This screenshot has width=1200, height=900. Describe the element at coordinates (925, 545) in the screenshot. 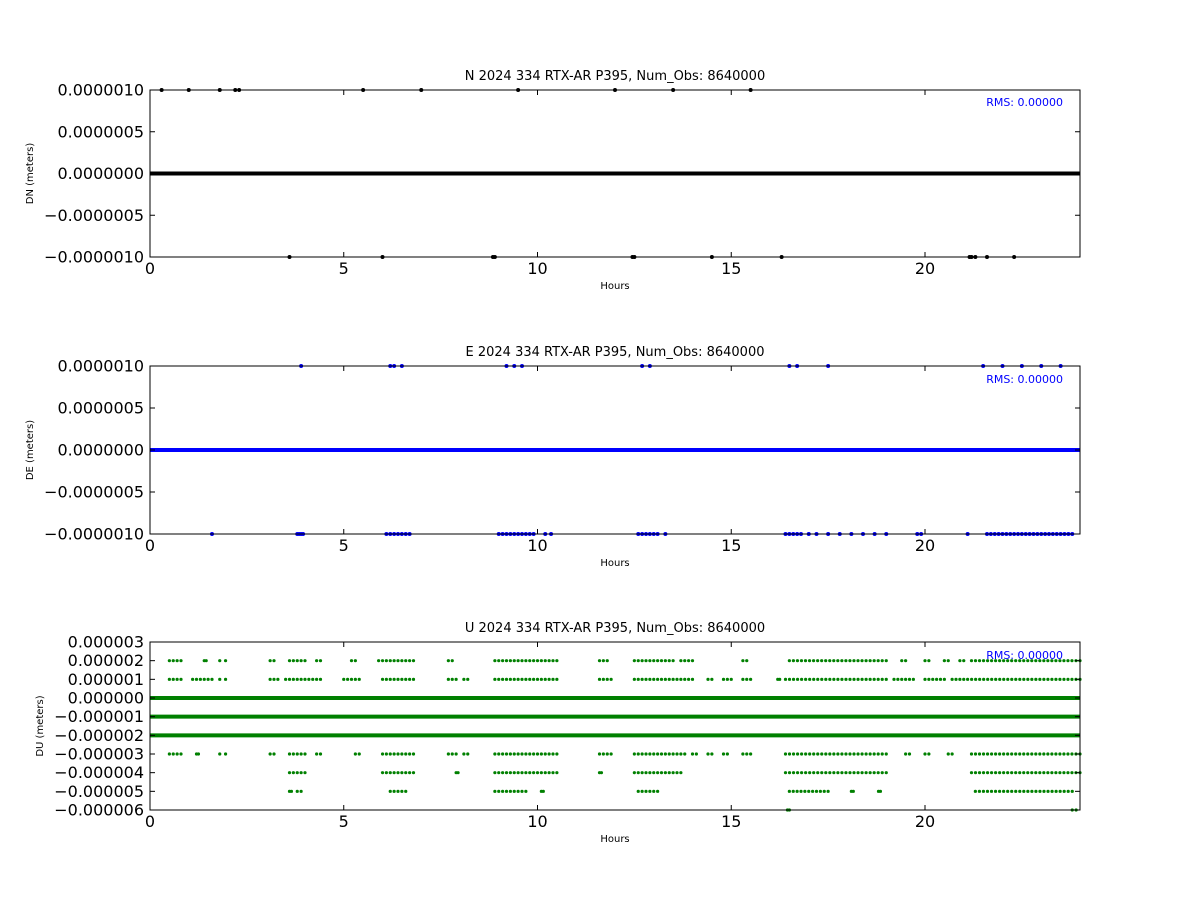

I see `x-tick-label-east: 20` at that location.